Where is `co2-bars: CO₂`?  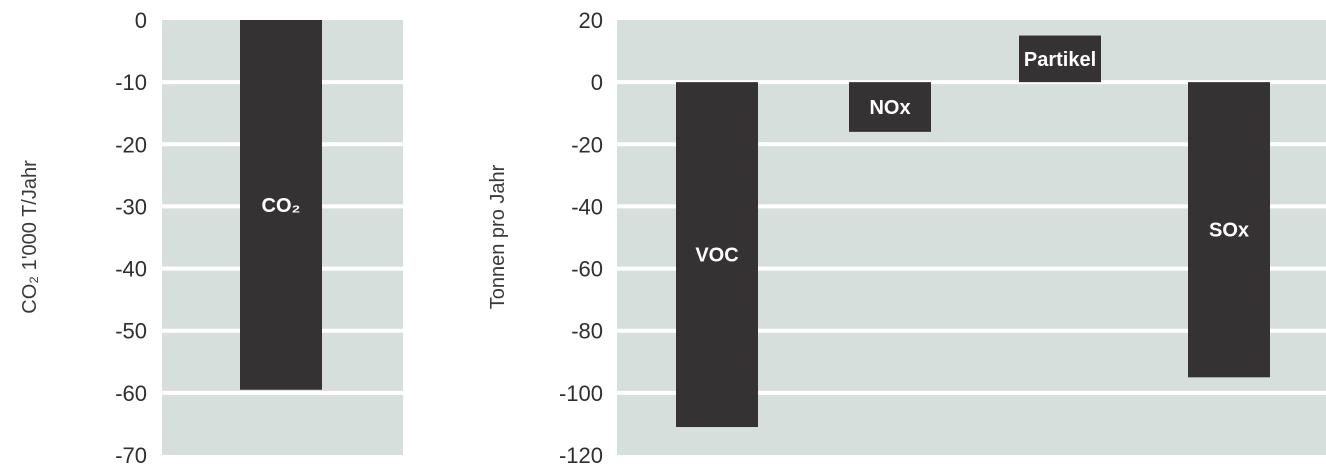
co2-bars: CO₂ is located at coordinates (281, 205).